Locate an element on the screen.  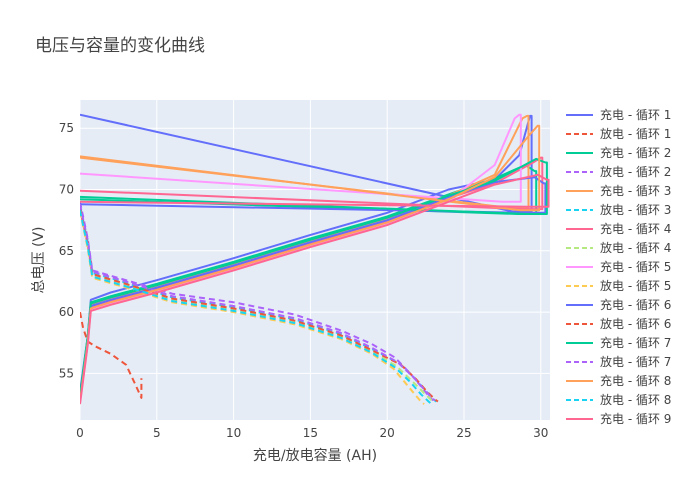
legend-item: 充电 - 循环 6 is located at coordinates (618, 304).